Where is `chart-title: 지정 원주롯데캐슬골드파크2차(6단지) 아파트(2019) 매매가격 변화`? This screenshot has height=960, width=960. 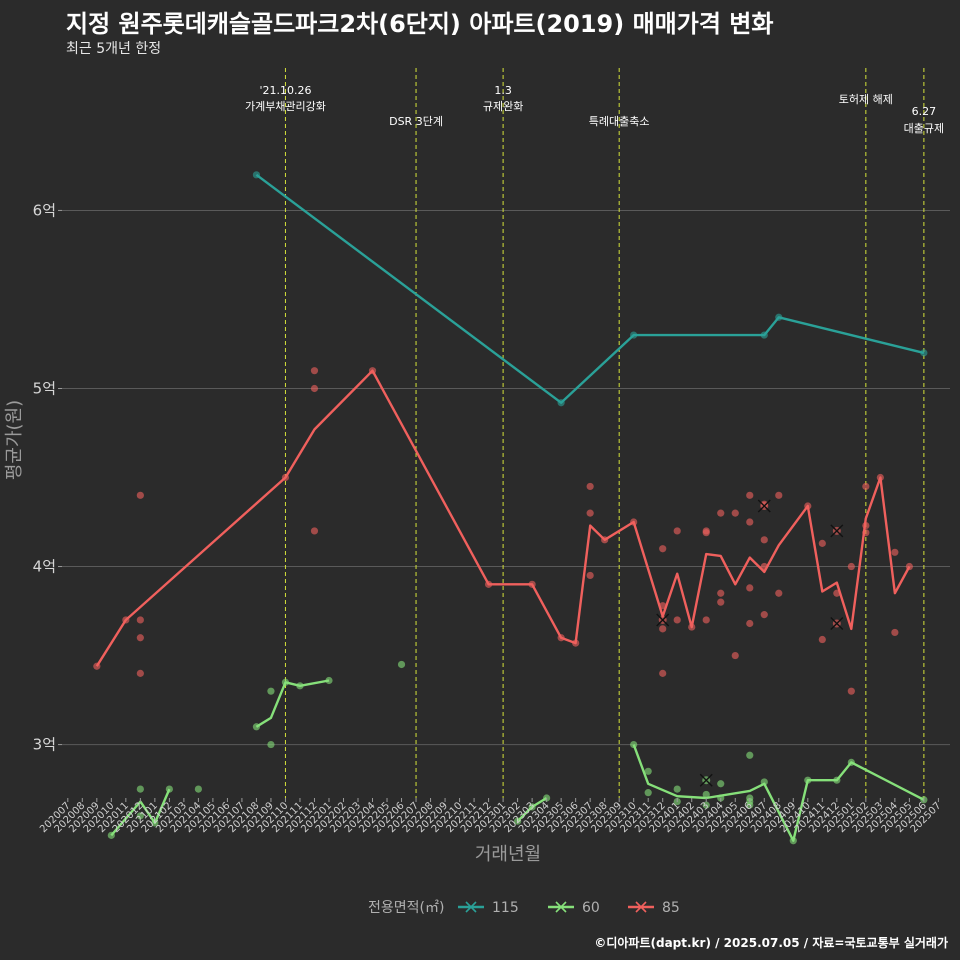 chart-title: 지정 원주롯데캐슬골드파크2차(6단지) 아파트(2019) 매매가격 변화 is located at coordinates (420, 24).